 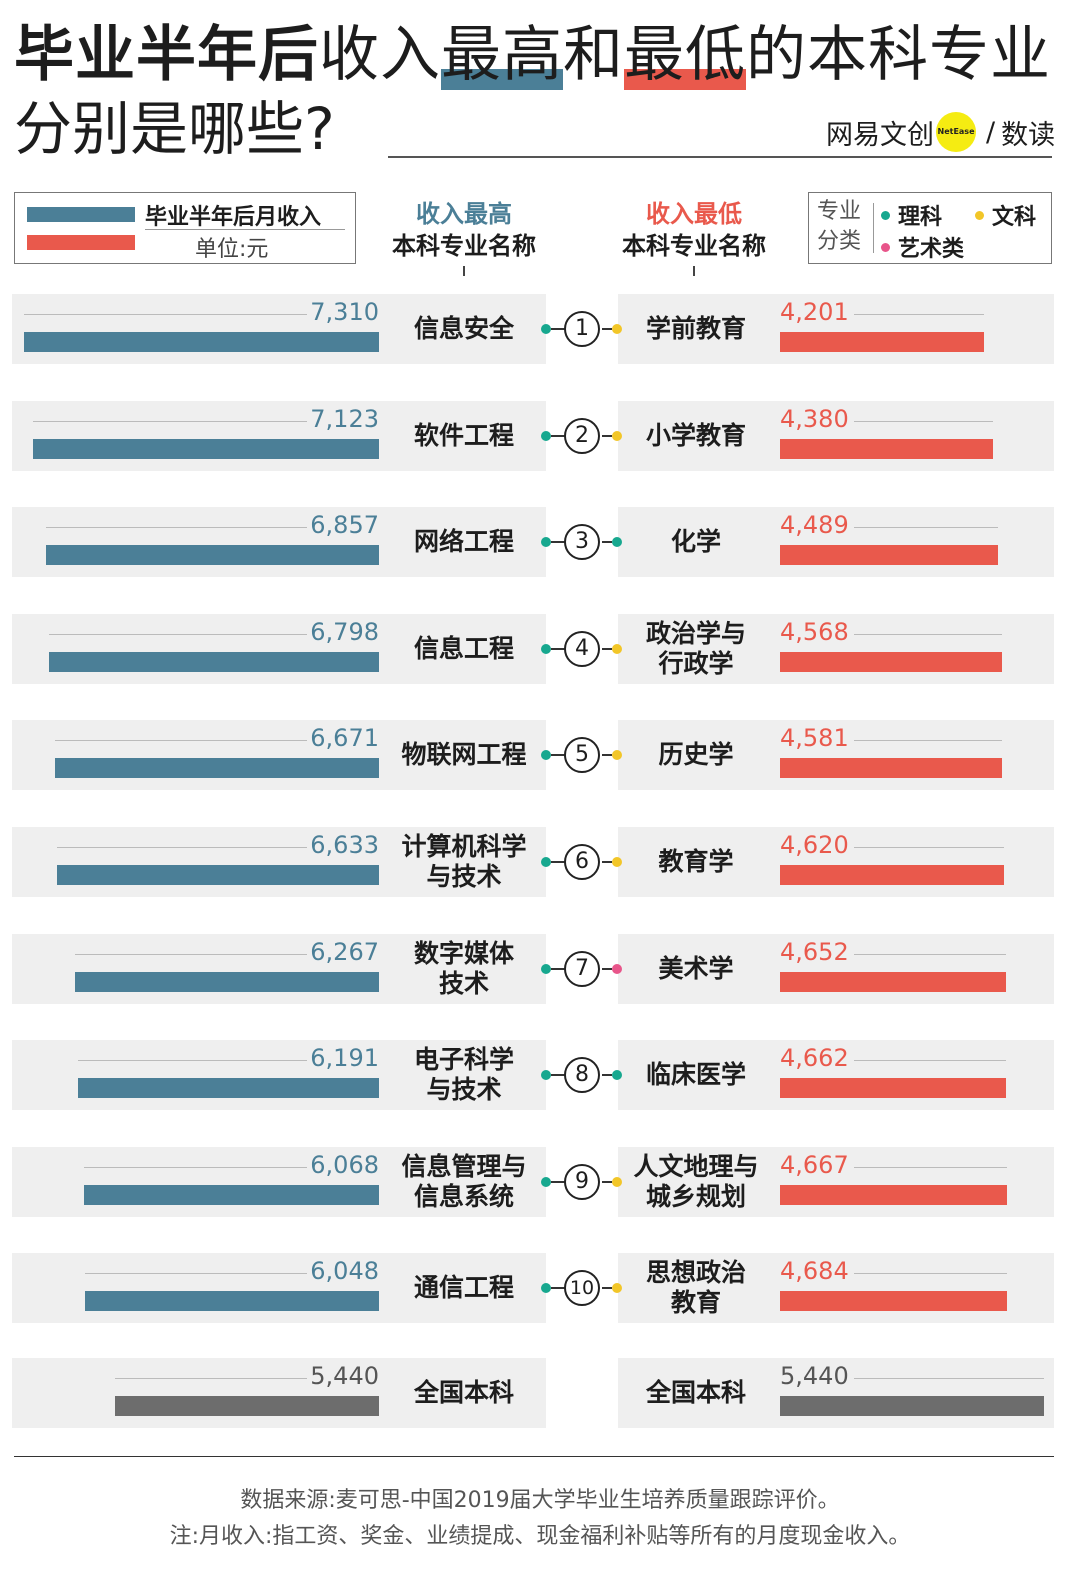 I want to click on right-header-tick, so click(x=694, y=271).